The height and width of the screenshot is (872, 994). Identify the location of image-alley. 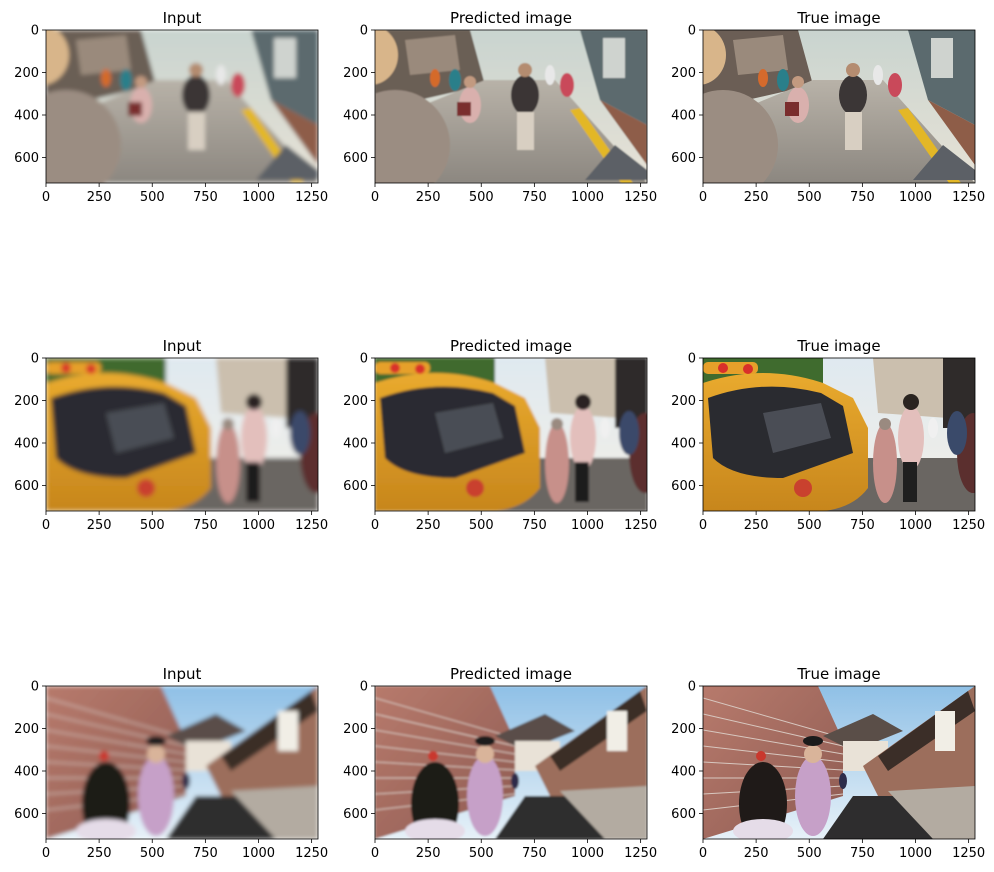
(182, 762).